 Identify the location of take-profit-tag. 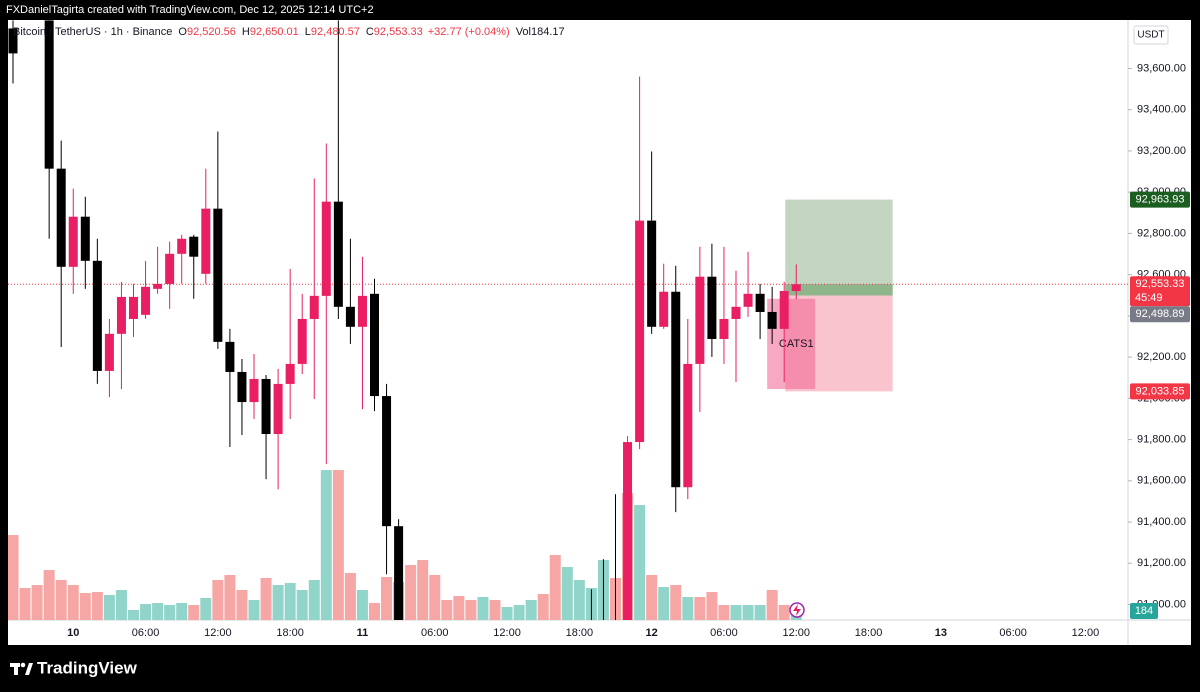
(1160, 199).